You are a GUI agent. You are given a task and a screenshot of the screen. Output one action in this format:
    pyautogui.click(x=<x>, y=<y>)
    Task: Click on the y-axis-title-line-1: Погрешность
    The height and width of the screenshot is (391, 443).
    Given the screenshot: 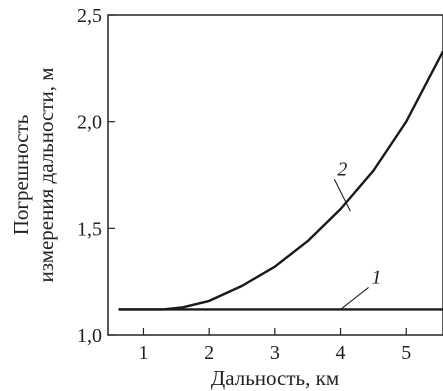 What is the action you would take?
    pyautogui.click(x=21, y=175)
    